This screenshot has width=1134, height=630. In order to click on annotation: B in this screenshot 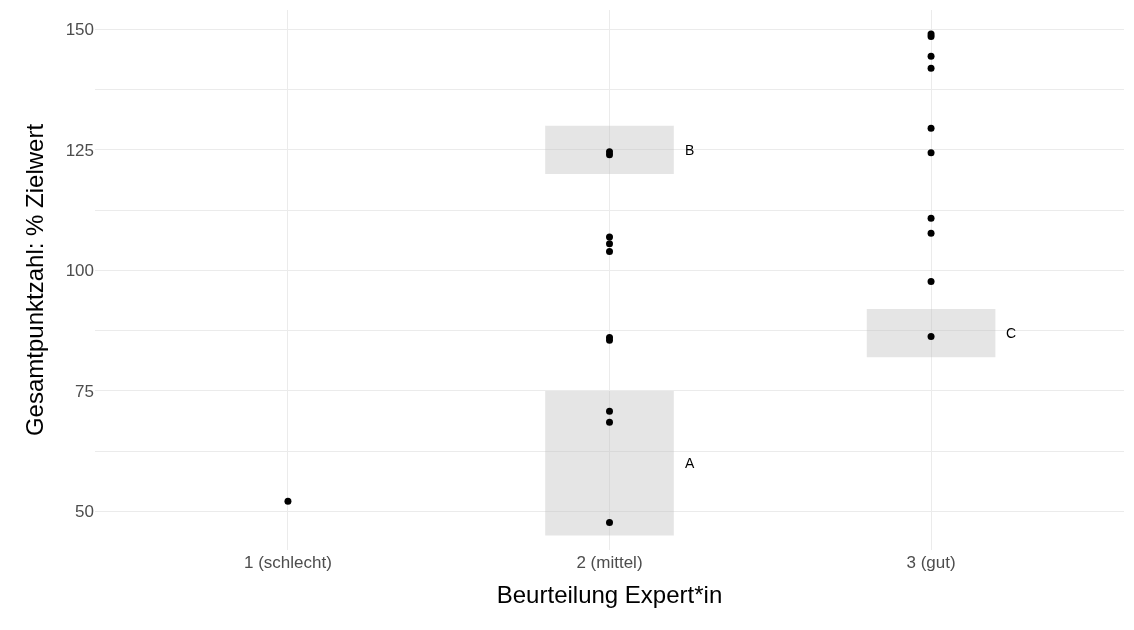, I will do `click(690, 150)`.